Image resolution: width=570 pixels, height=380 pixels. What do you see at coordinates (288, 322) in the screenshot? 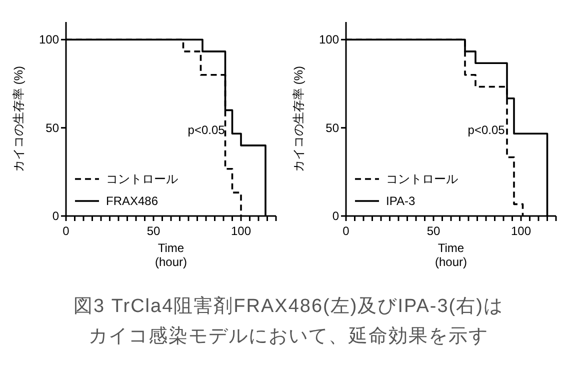
I see `text: 図3 TrCla4阻害剤FRAX486(左)及びIPA-3(右)はカイコ感染モデルにおいて、延命効果を示す` at bounding box center [288, 322].